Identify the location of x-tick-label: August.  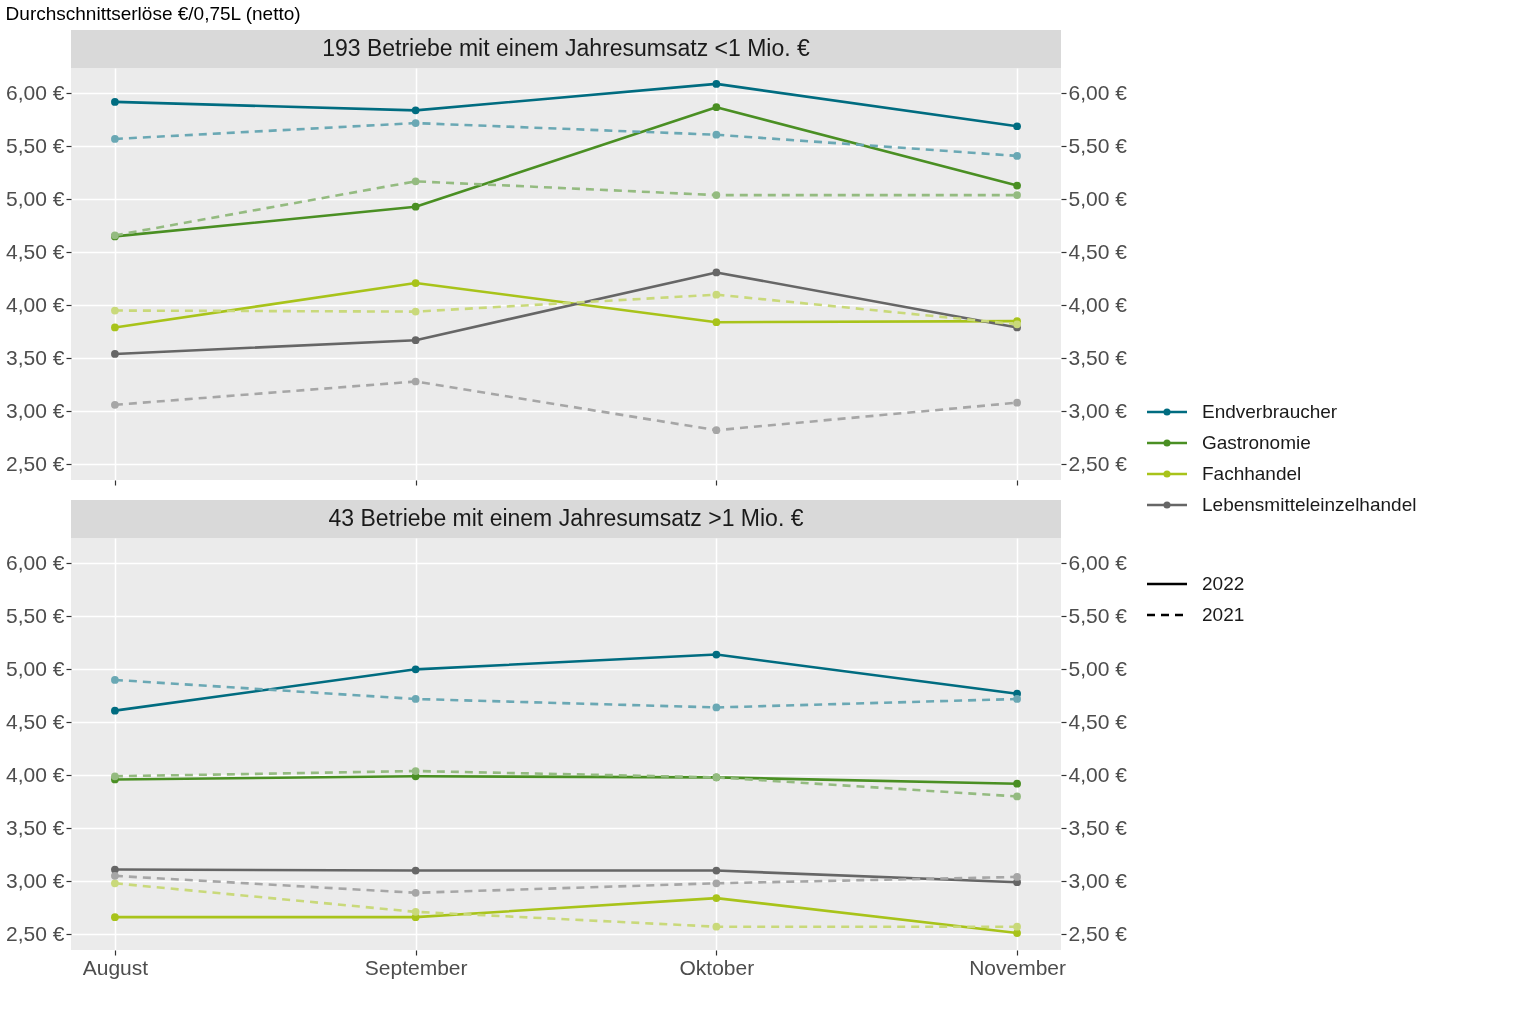
(115, 967).